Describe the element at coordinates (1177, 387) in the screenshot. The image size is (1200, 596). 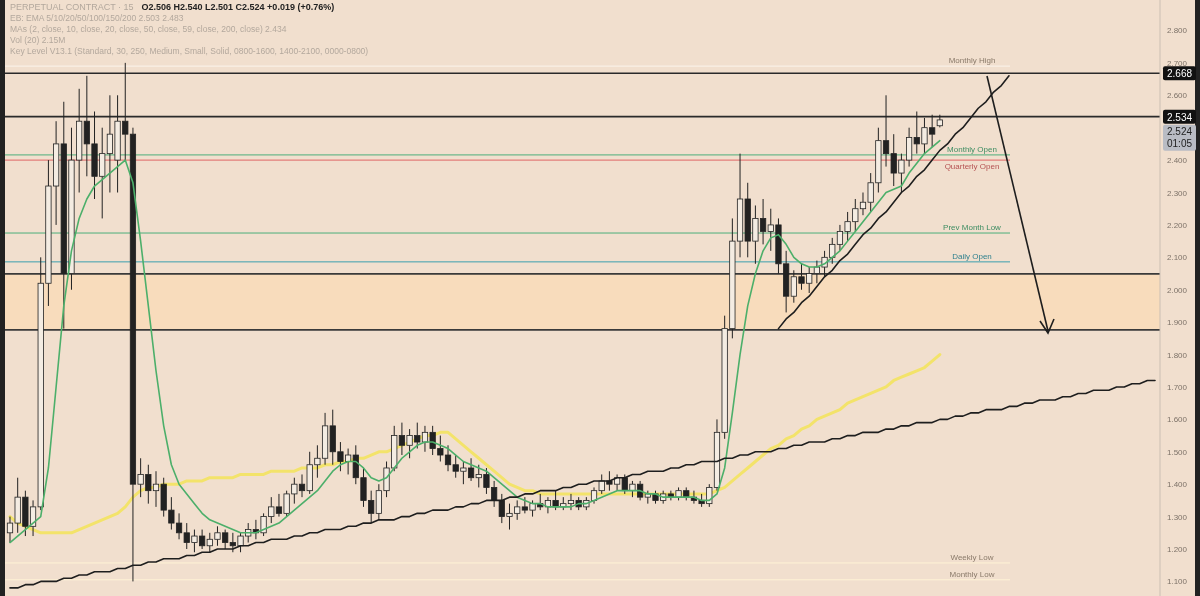
I see `y-tick-label: 1.700` at that location.